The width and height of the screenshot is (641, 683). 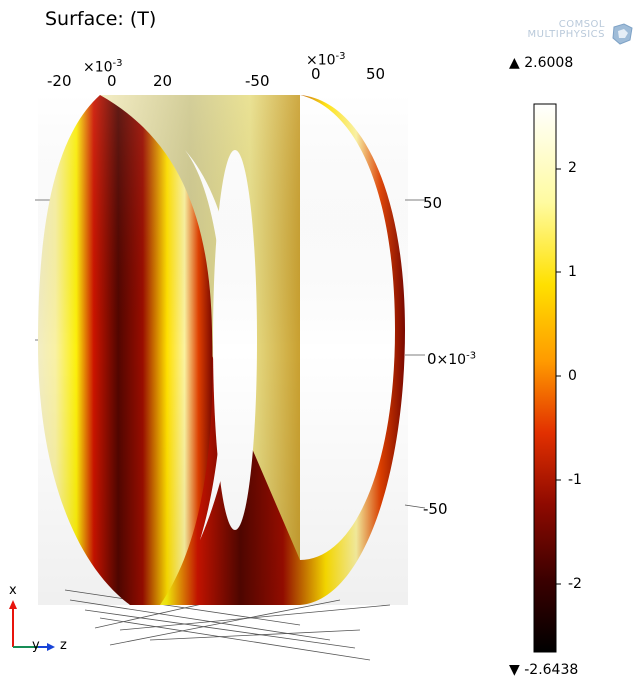 I want to click on colorbar-max: ▲ 2.6008, so click(x=541, y=63).